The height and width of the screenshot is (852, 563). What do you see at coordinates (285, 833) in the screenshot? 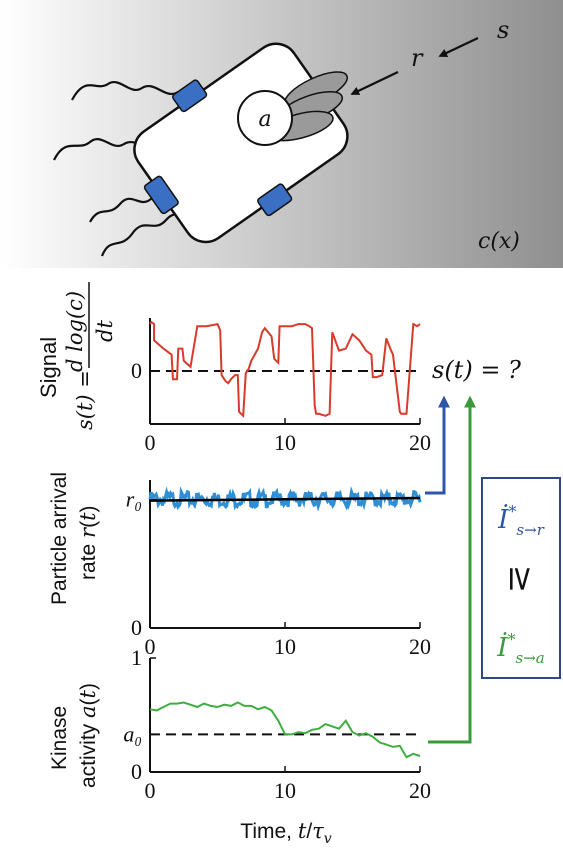
I see `xlabel: Time, t/τv` at bounding box center [285, 833].